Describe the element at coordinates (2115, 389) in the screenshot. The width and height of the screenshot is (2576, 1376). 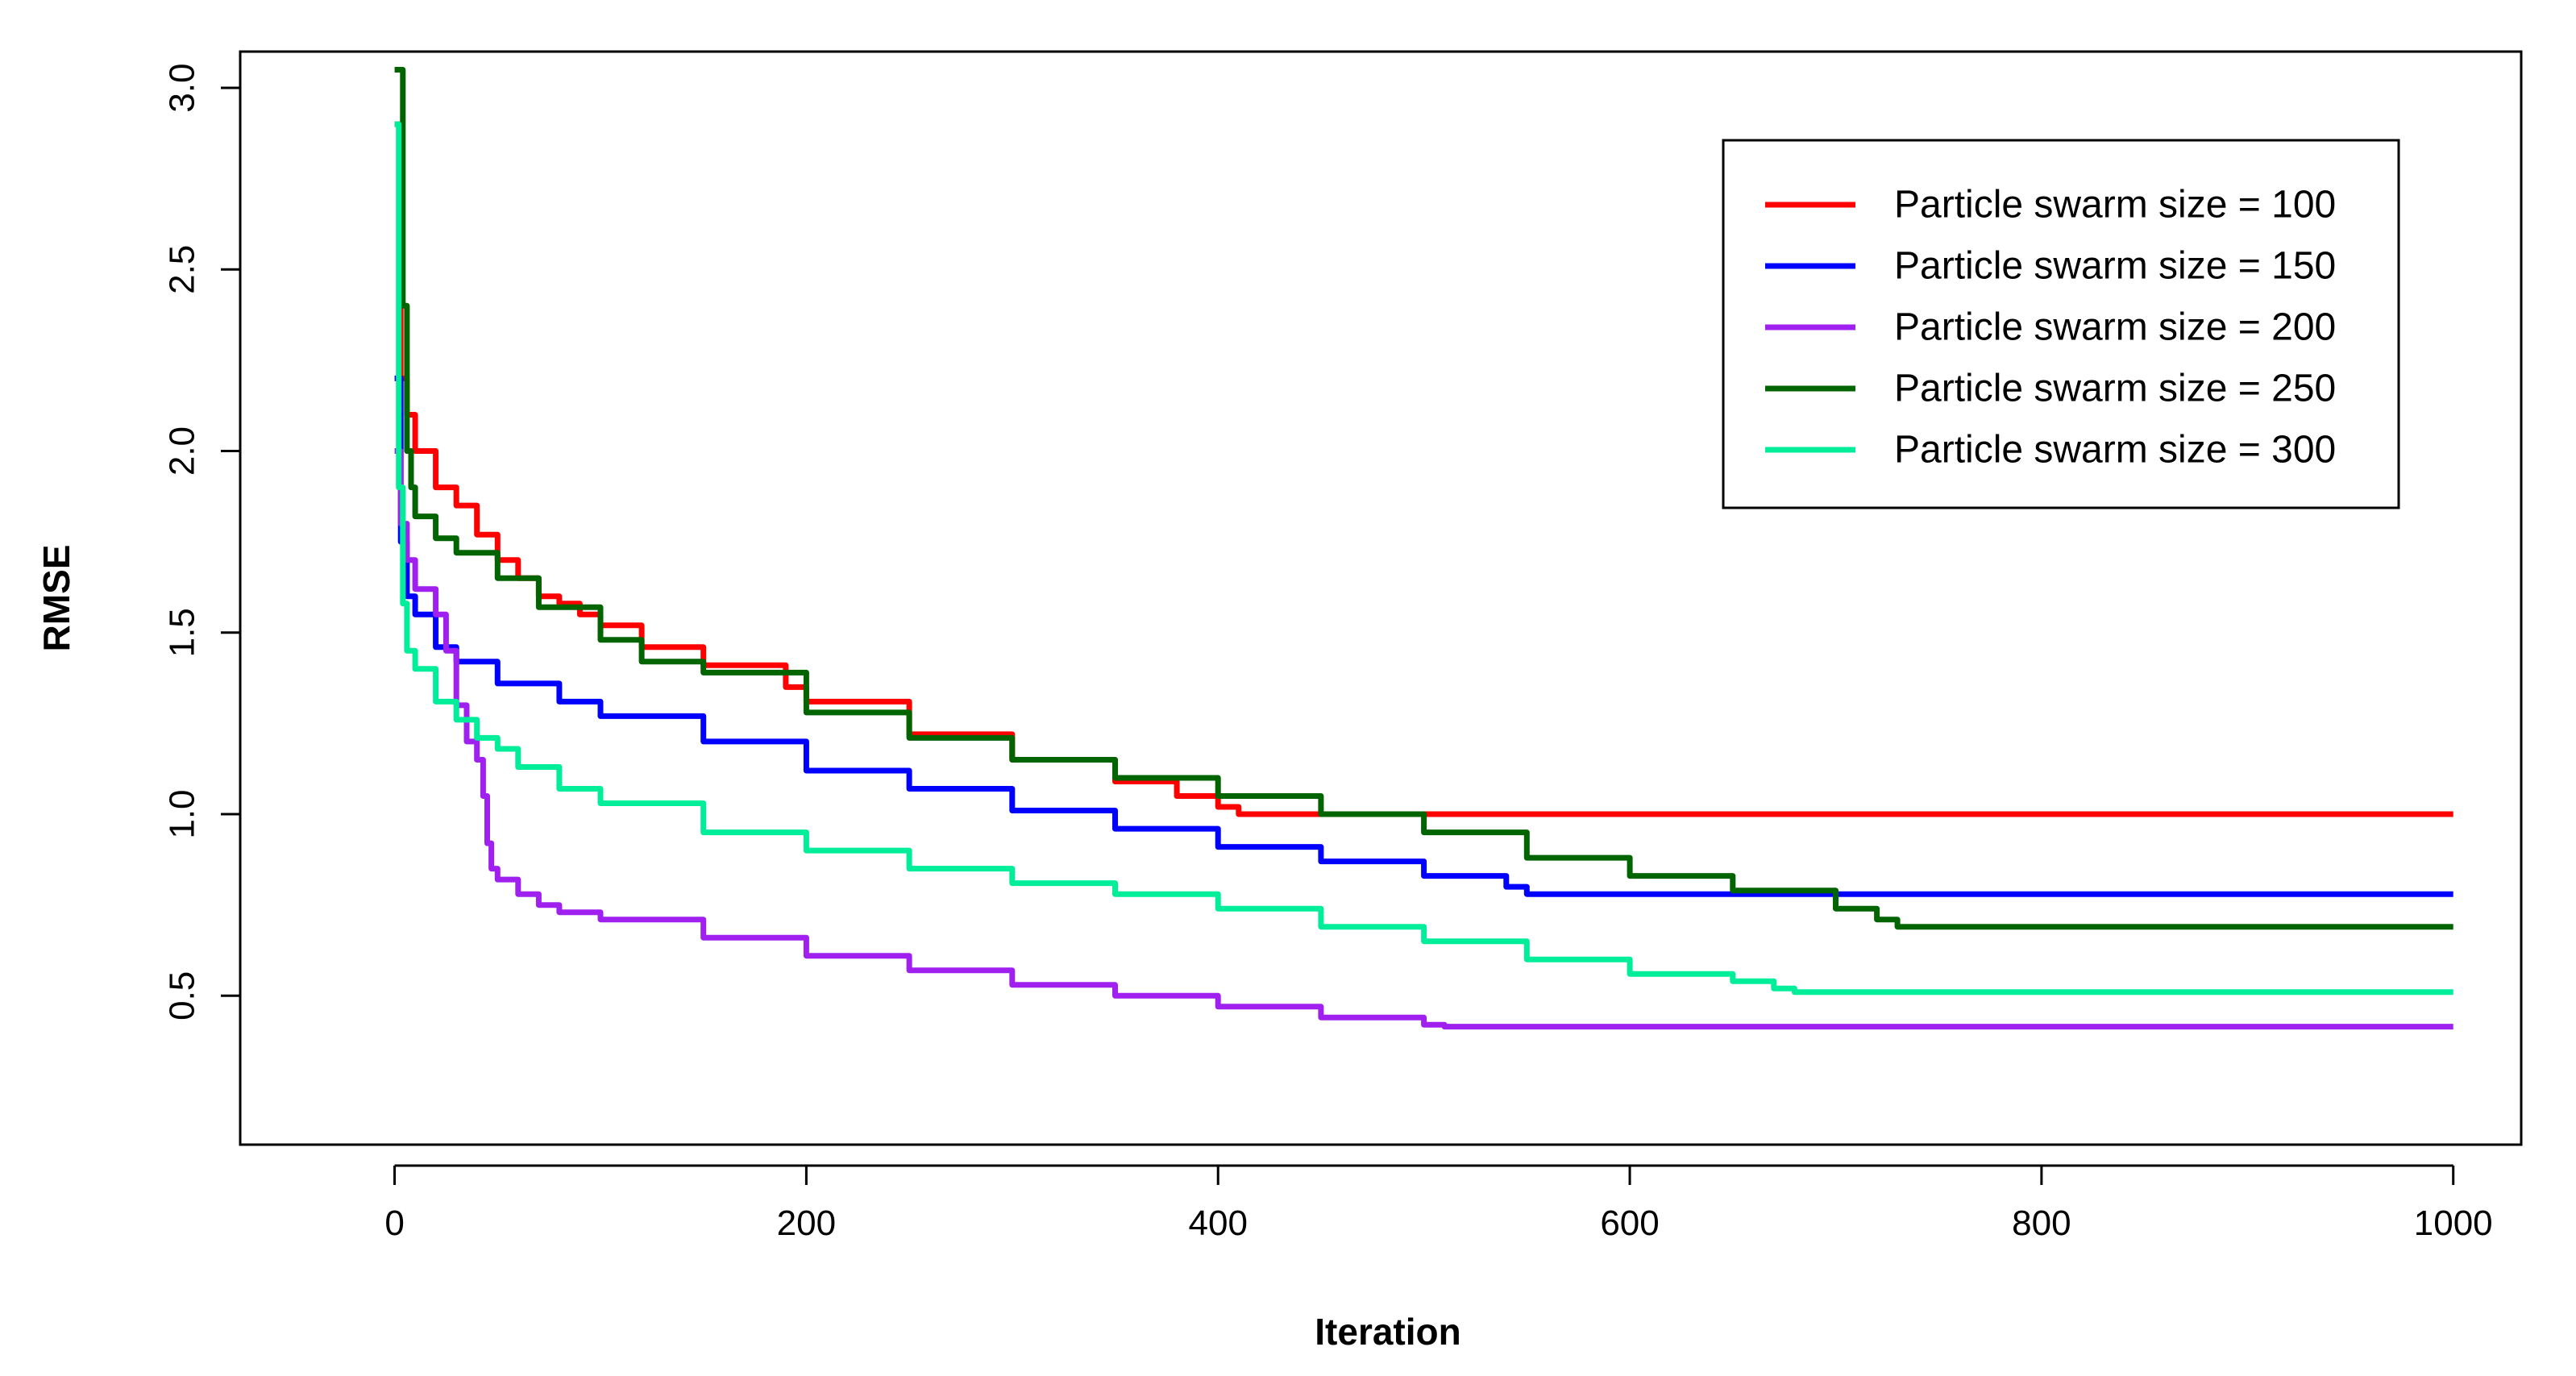
I see `legend-label-4: Particle swarm size = 250` at that location.